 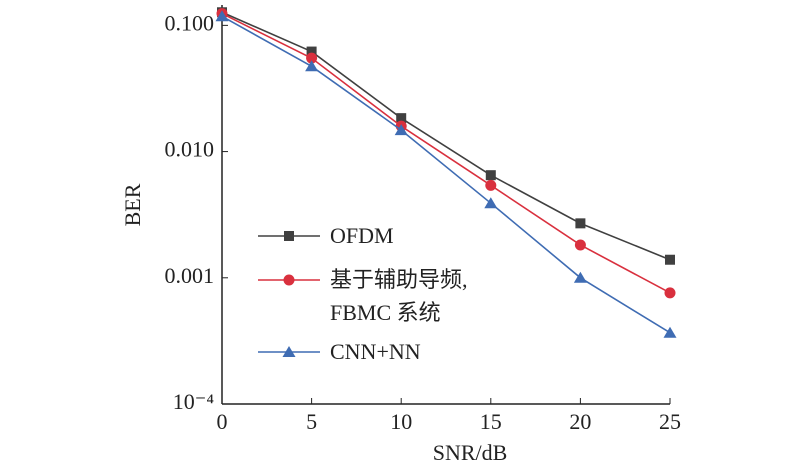 What do you see at coordinates (222, 421) in the screenshot?
I see `x-tick-label: 0` at bounding box center [222, 421].